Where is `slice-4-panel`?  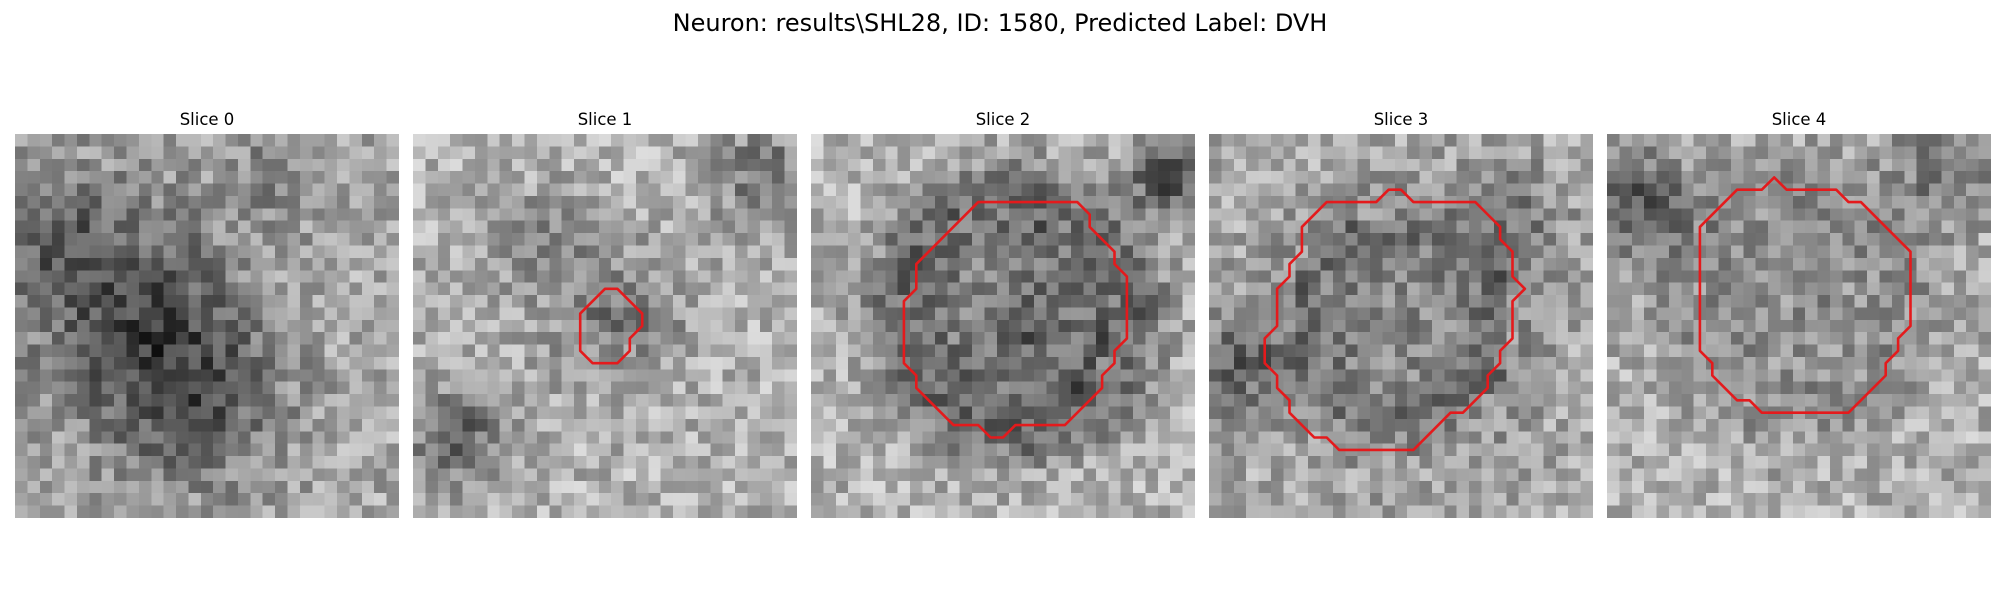 slice-4-panel is located at coordinates (1799, 326).